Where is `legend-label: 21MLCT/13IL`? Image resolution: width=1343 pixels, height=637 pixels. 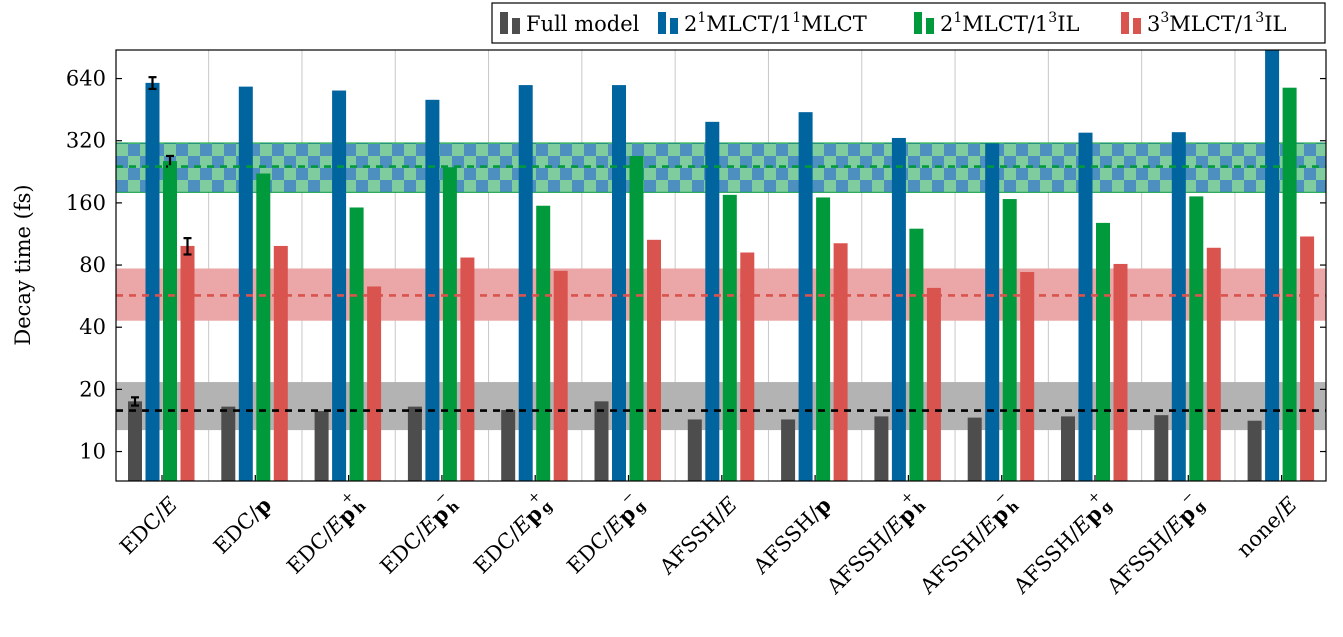 legend-label: 21MLCT/13IL is located at coordinates (1009, 23).